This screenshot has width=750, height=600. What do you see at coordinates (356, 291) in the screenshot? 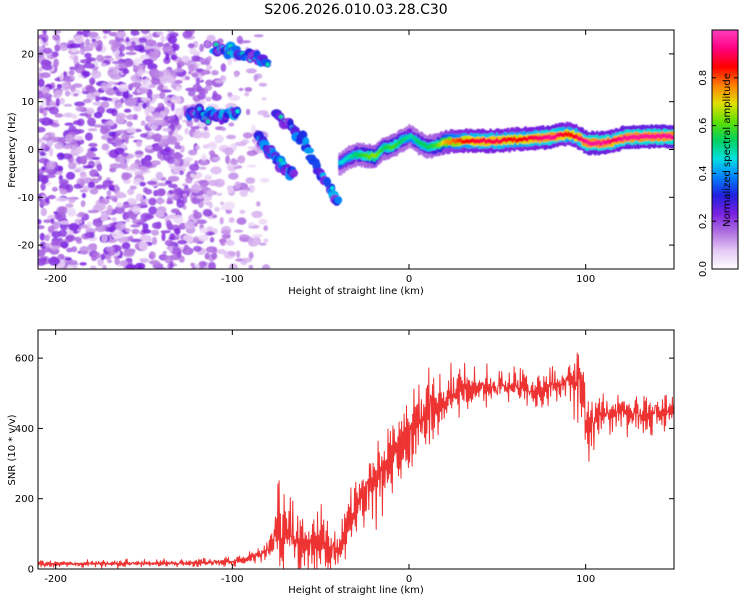
I see `spectrogram-xlabel: Height of straight line (km)` at bounding box center [356, 291].